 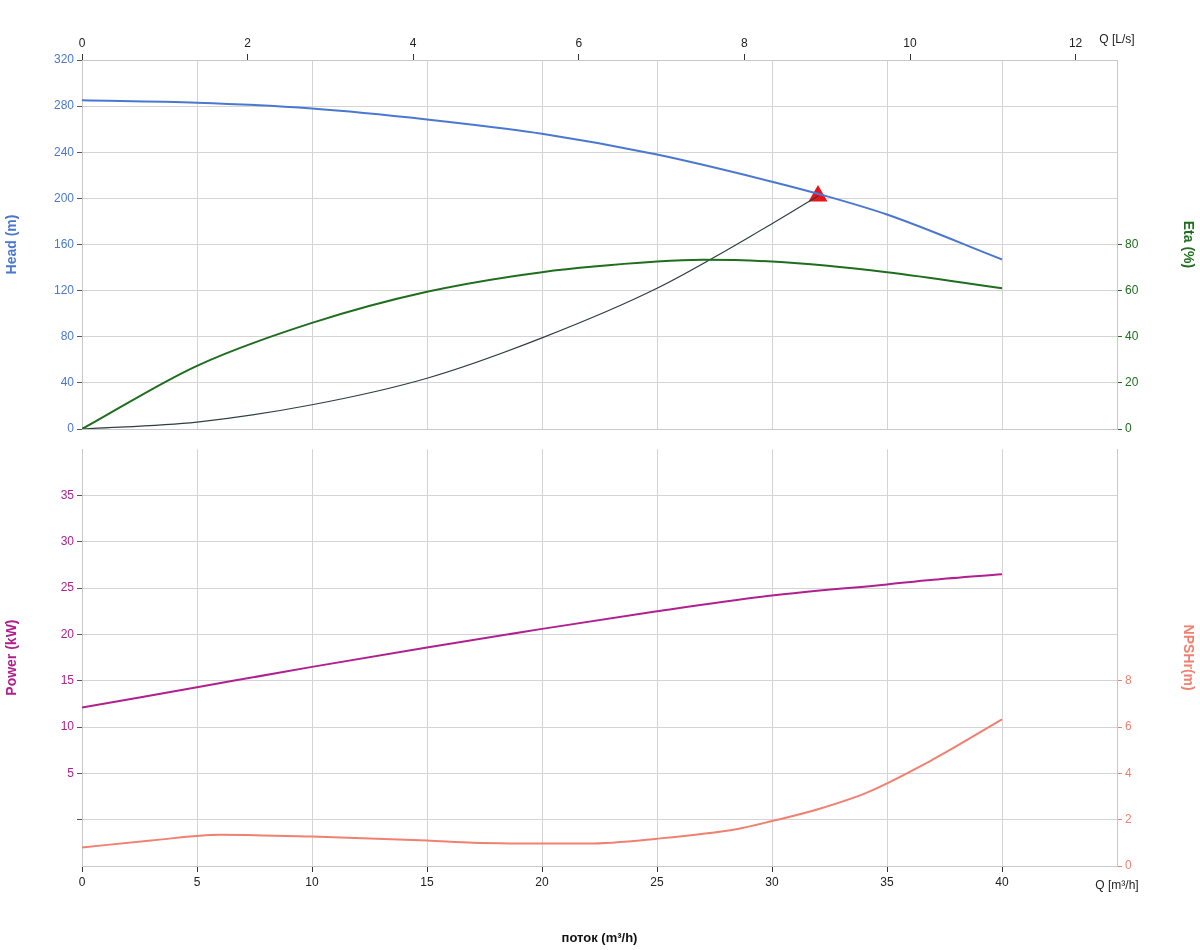 What do you see at coordinates (1117, 39) in the screenshot?
I see `x2-axis-title: Q [L/s]` at bounding box center [1117, 39].